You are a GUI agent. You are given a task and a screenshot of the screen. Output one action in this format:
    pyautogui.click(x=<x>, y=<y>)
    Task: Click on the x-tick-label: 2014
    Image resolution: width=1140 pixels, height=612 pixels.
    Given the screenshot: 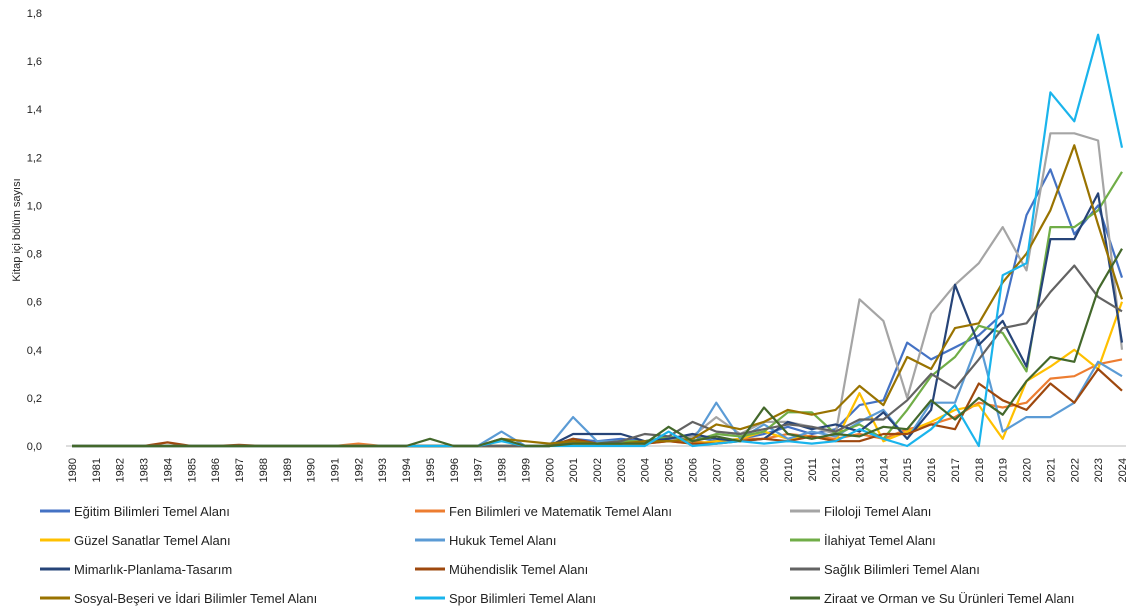 What is the action you would take?
    pyautogui.click(x=884, y=470)
    